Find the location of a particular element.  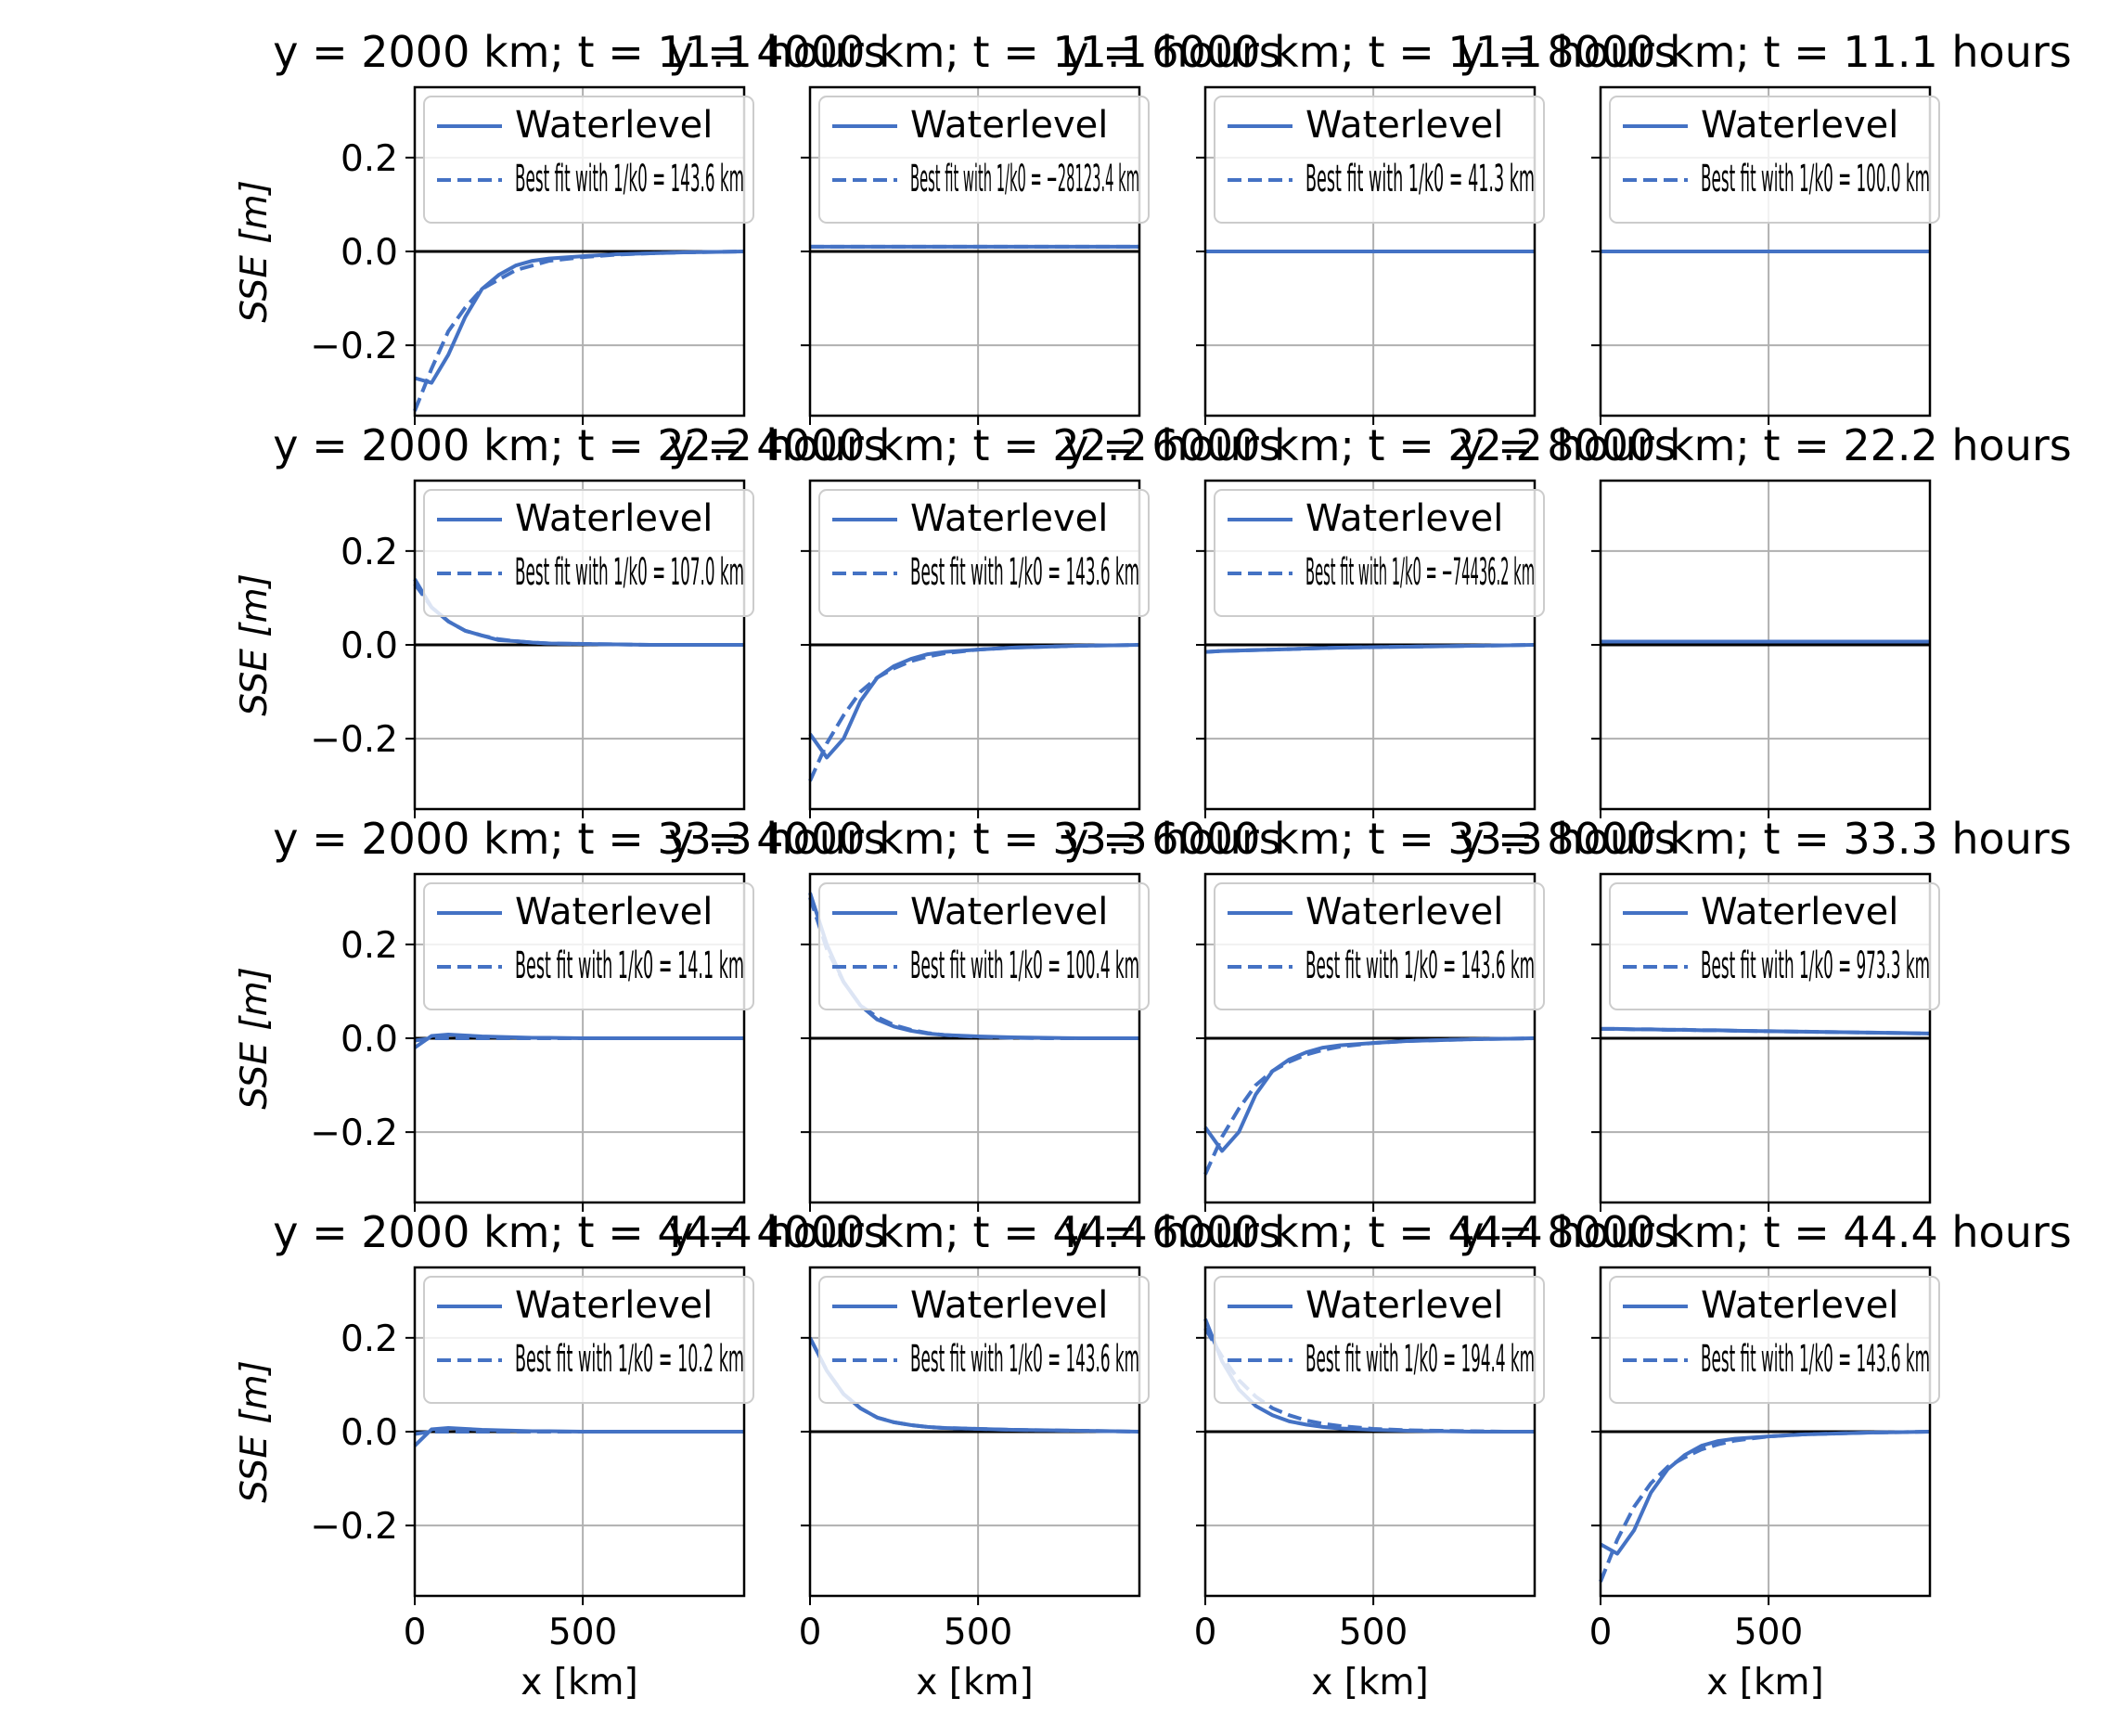

subplot-title: y = 4000 km; t = 11.1 hours is located at coordinates (974, 52).